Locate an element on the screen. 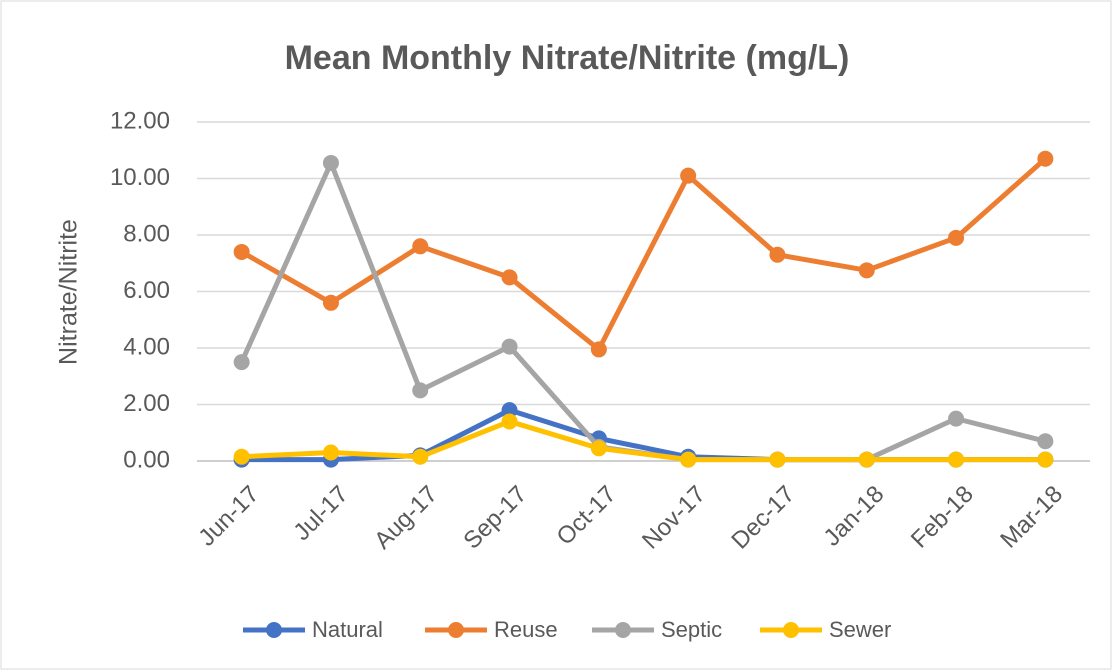 The width and height of the screenshot is (1114, 672). y-tick-label: 10.00 is located at coordinates (140, 177).